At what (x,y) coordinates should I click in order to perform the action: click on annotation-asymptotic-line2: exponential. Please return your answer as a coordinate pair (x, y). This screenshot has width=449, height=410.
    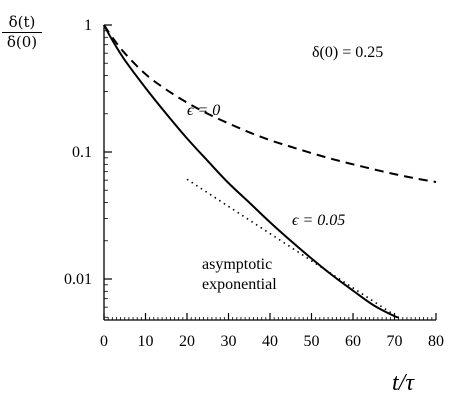
    Looking at the image, I should click on (239, 284).